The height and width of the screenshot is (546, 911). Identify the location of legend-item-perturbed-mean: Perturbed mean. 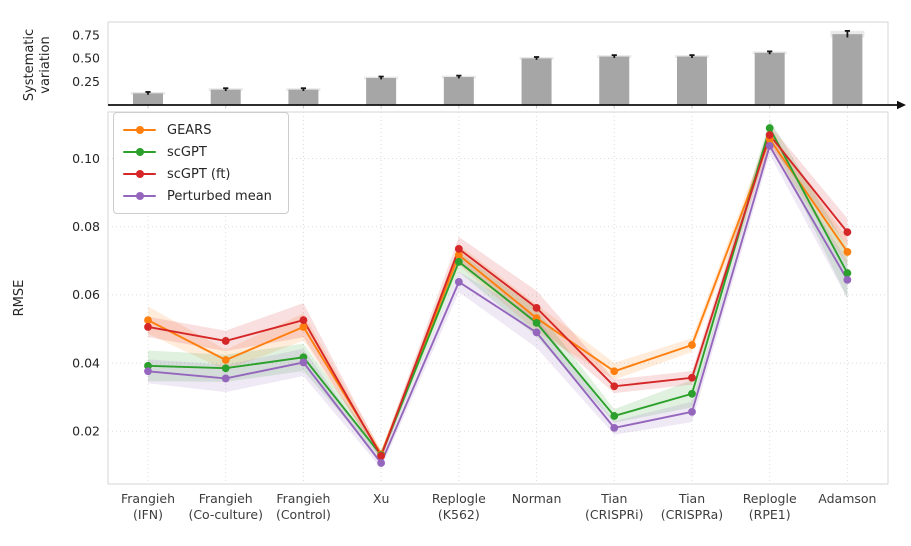
(197, 196).